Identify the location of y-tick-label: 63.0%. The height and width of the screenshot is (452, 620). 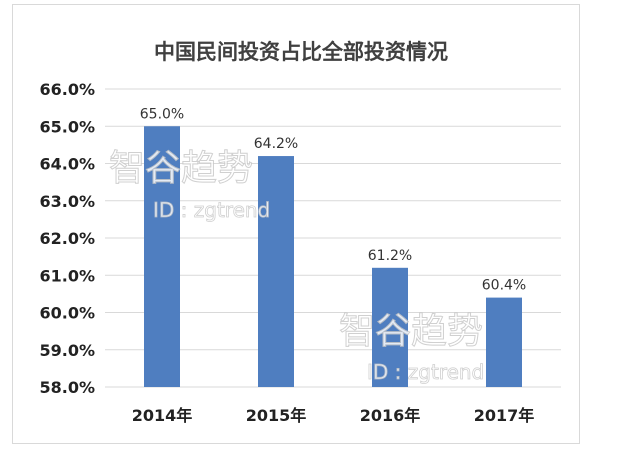
(67, 201).